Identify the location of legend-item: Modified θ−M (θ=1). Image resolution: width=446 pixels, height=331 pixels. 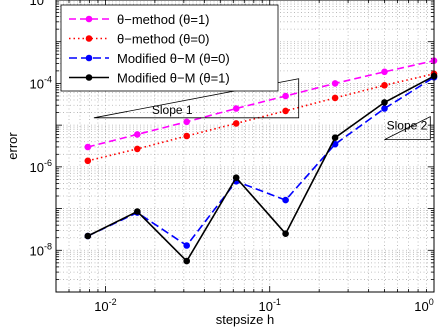
(149, 78).